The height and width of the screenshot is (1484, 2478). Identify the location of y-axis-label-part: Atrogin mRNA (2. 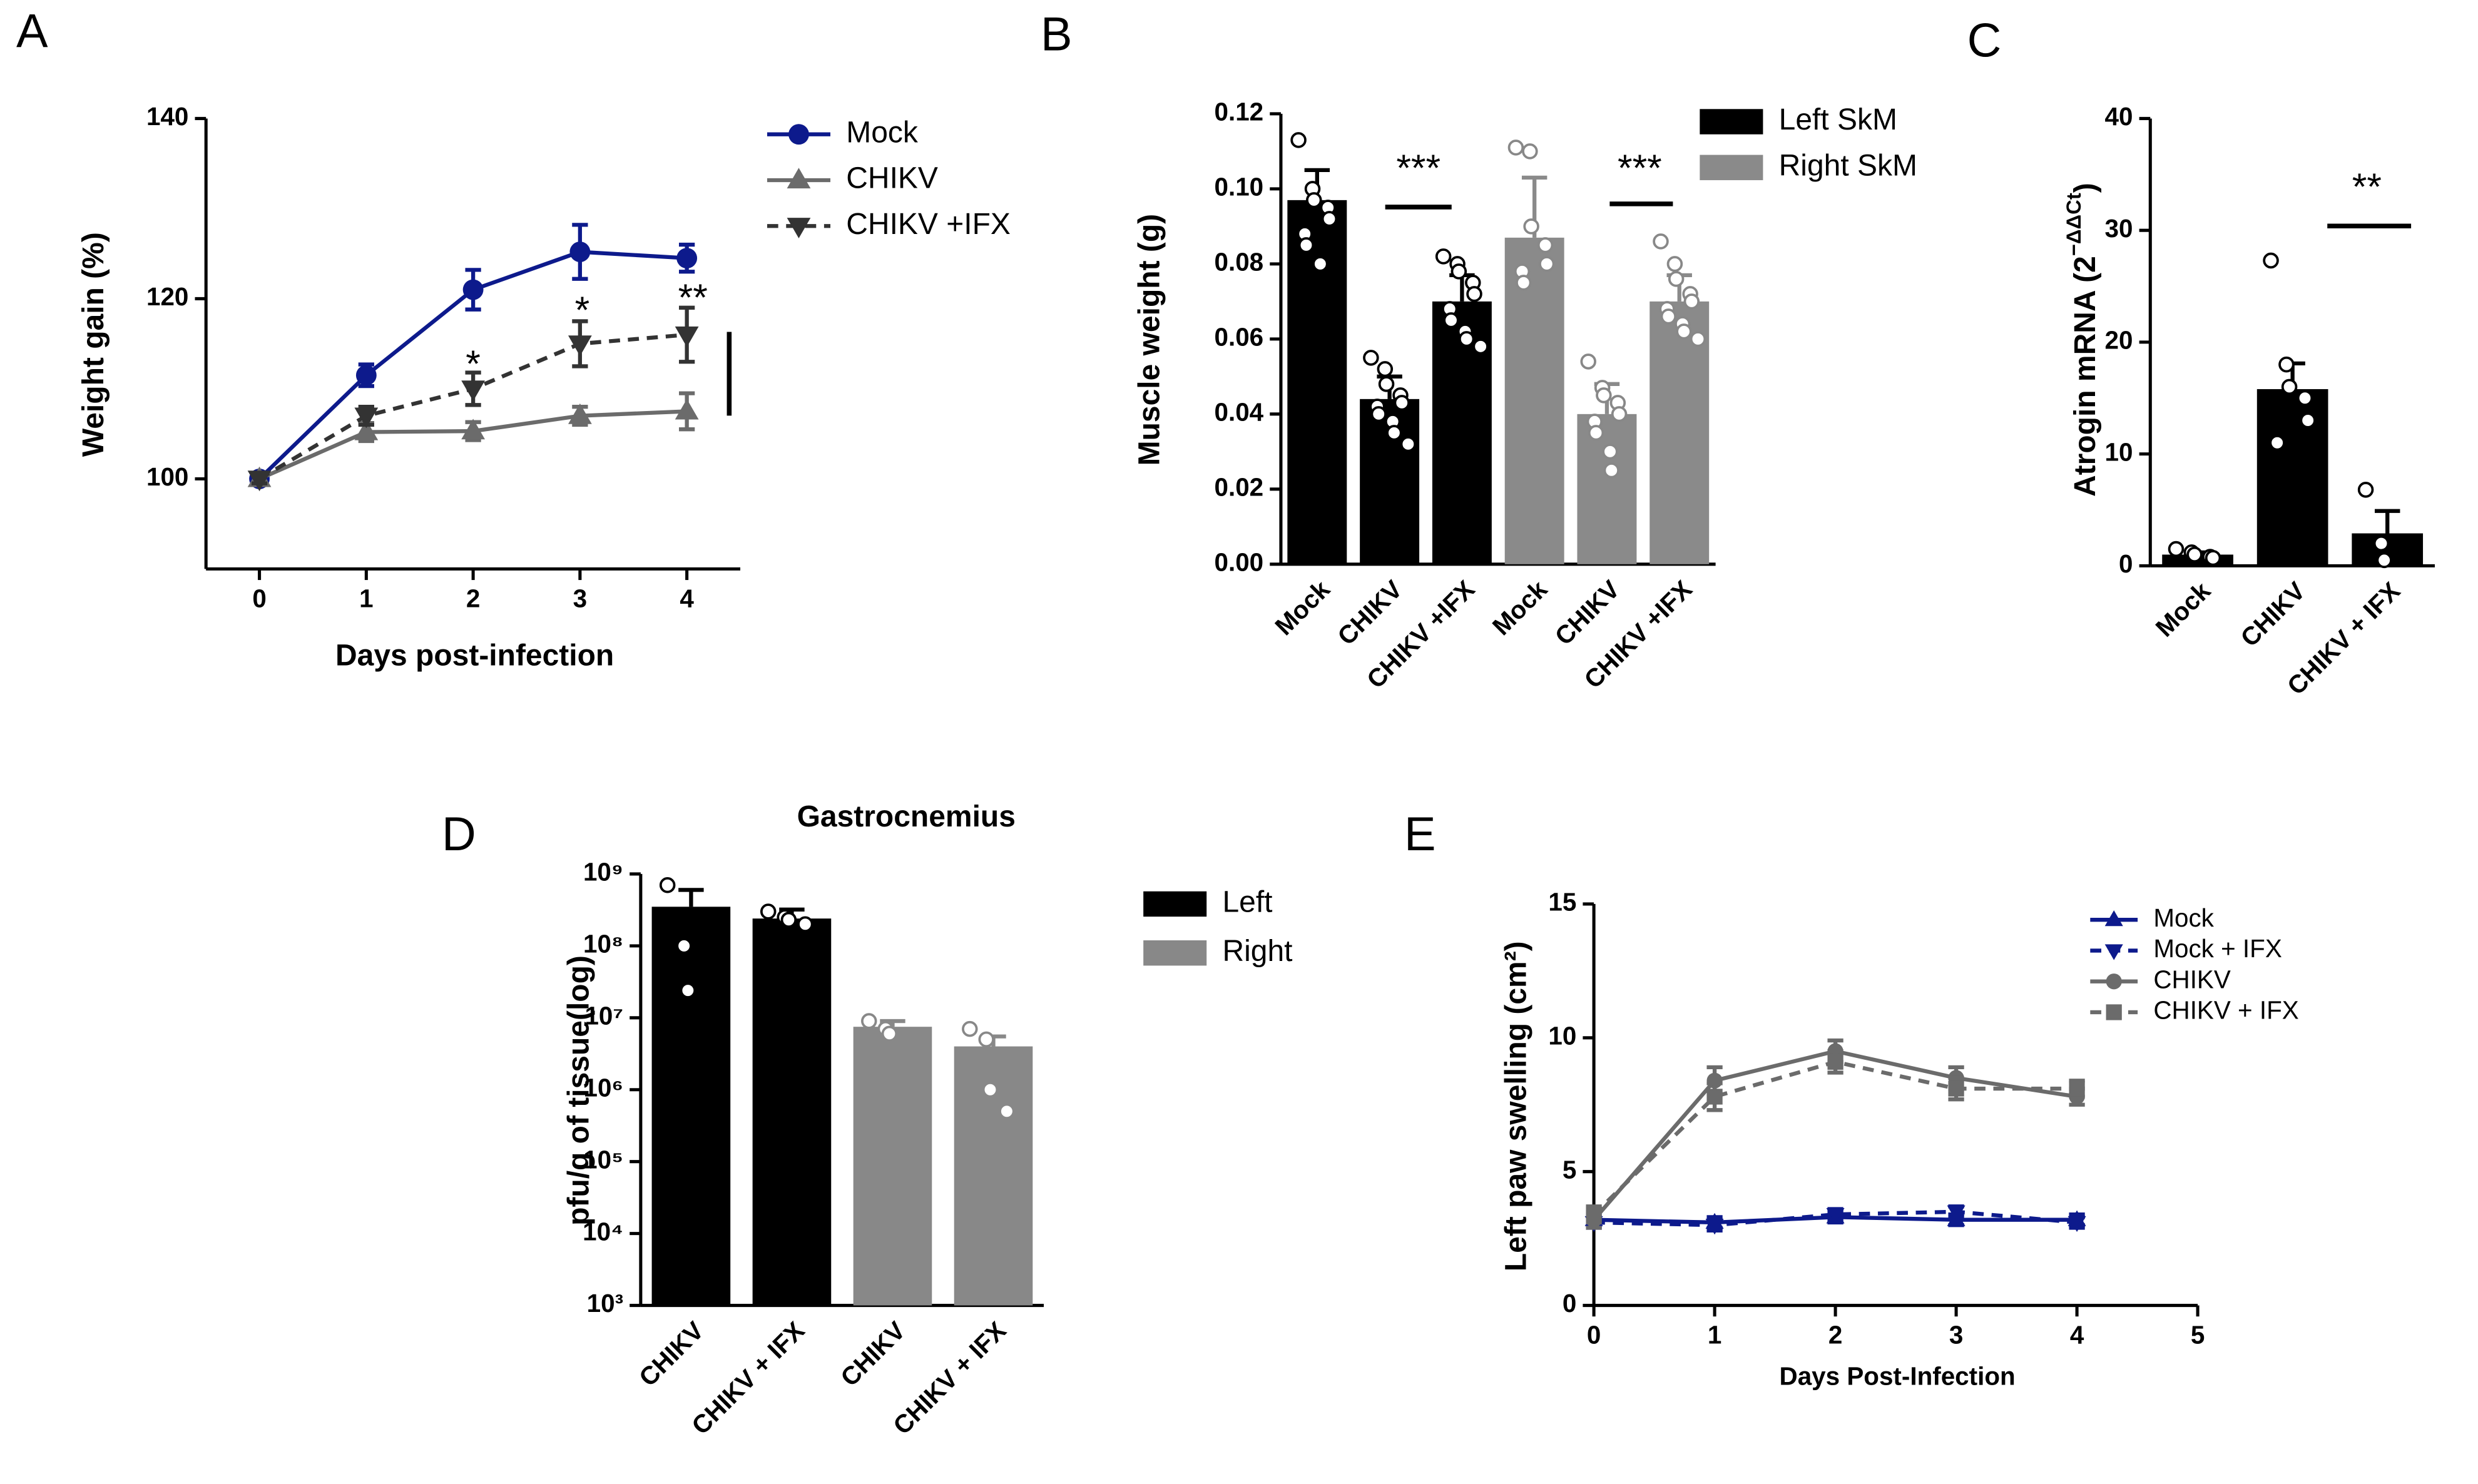
(2085, 376).